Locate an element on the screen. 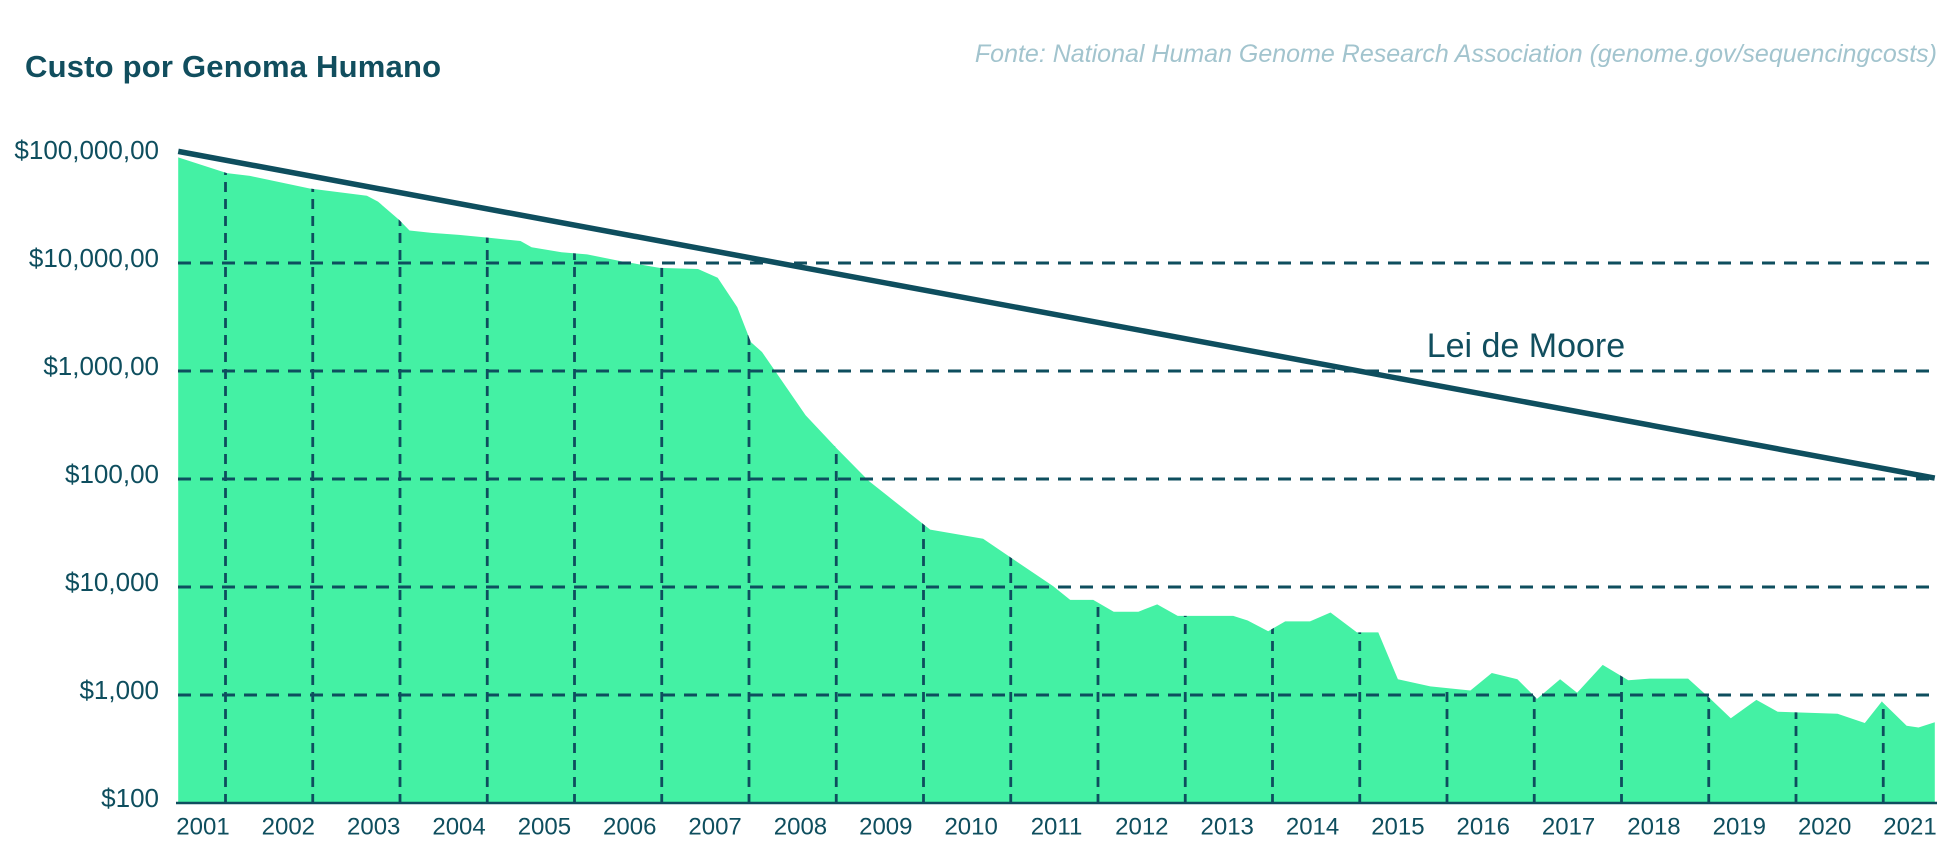 This screenshot has height=854, width=1958. moore-law-label: Lei de Moore is located at coordinates (1526, 346).